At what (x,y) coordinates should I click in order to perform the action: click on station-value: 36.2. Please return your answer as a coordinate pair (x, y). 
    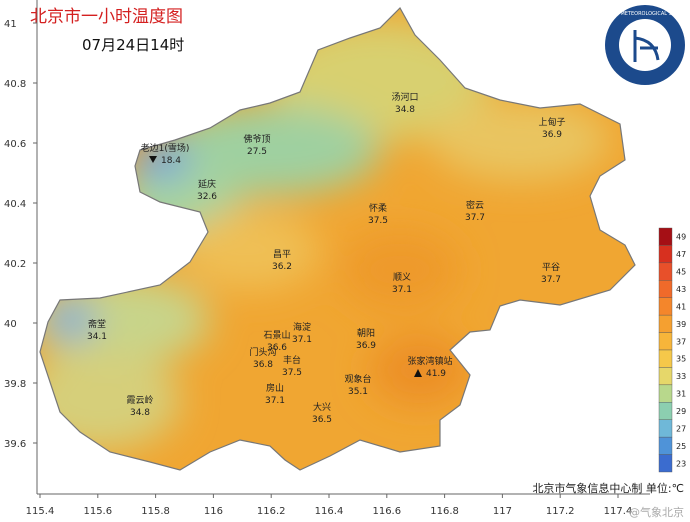
    Looking at the image, I should click on (282, 267).